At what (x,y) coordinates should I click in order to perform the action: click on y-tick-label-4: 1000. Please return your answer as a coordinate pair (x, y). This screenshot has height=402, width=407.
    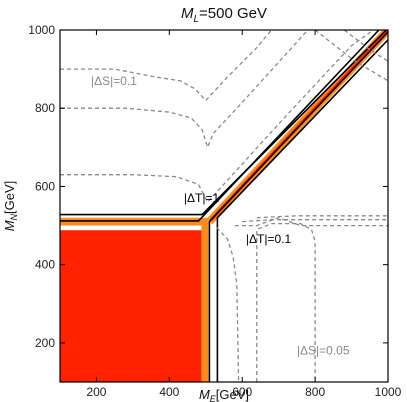
    Looking at the image, I should click on (41, 30).